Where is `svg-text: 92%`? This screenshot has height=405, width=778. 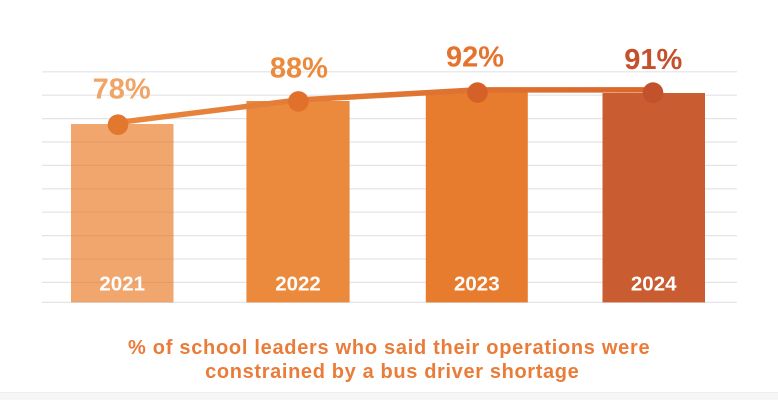
svg-text: 92% is located at coordinates (475, 57).